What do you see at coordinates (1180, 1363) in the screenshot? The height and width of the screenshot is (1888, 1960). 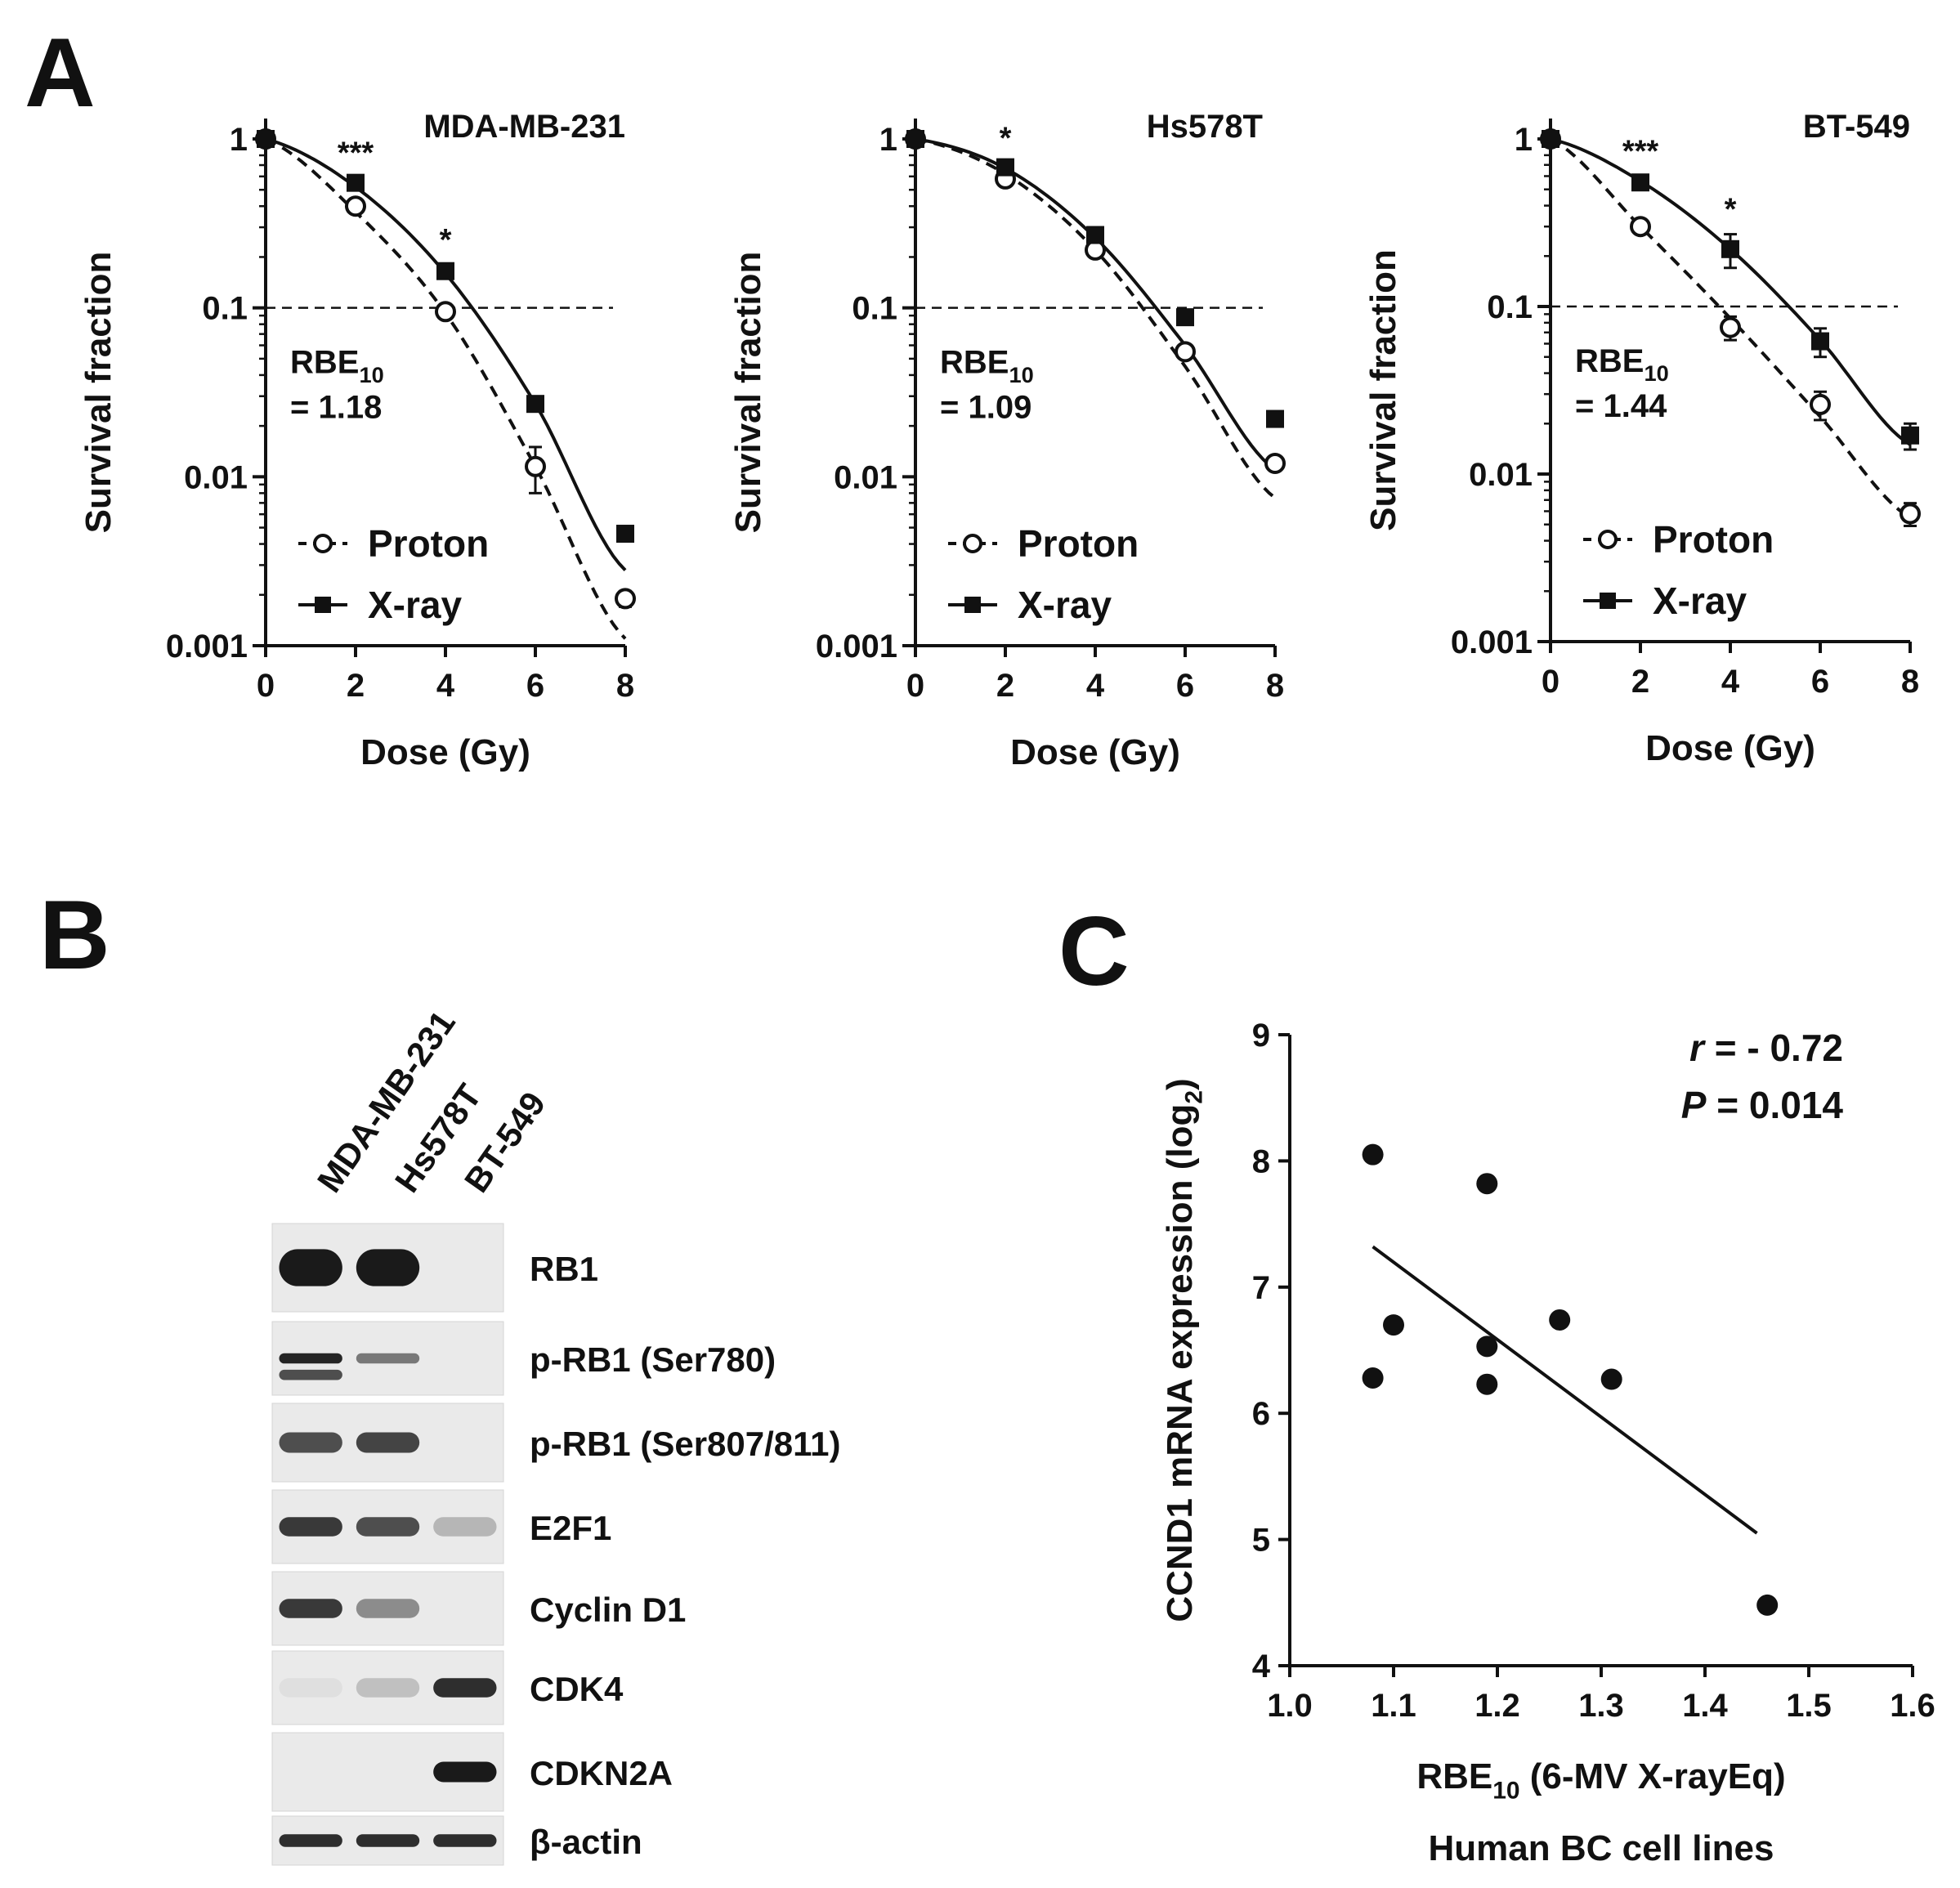 I see `y-axis-label-part: CCND1 mRNA expression (log` at bounding box center [1180, 1363].